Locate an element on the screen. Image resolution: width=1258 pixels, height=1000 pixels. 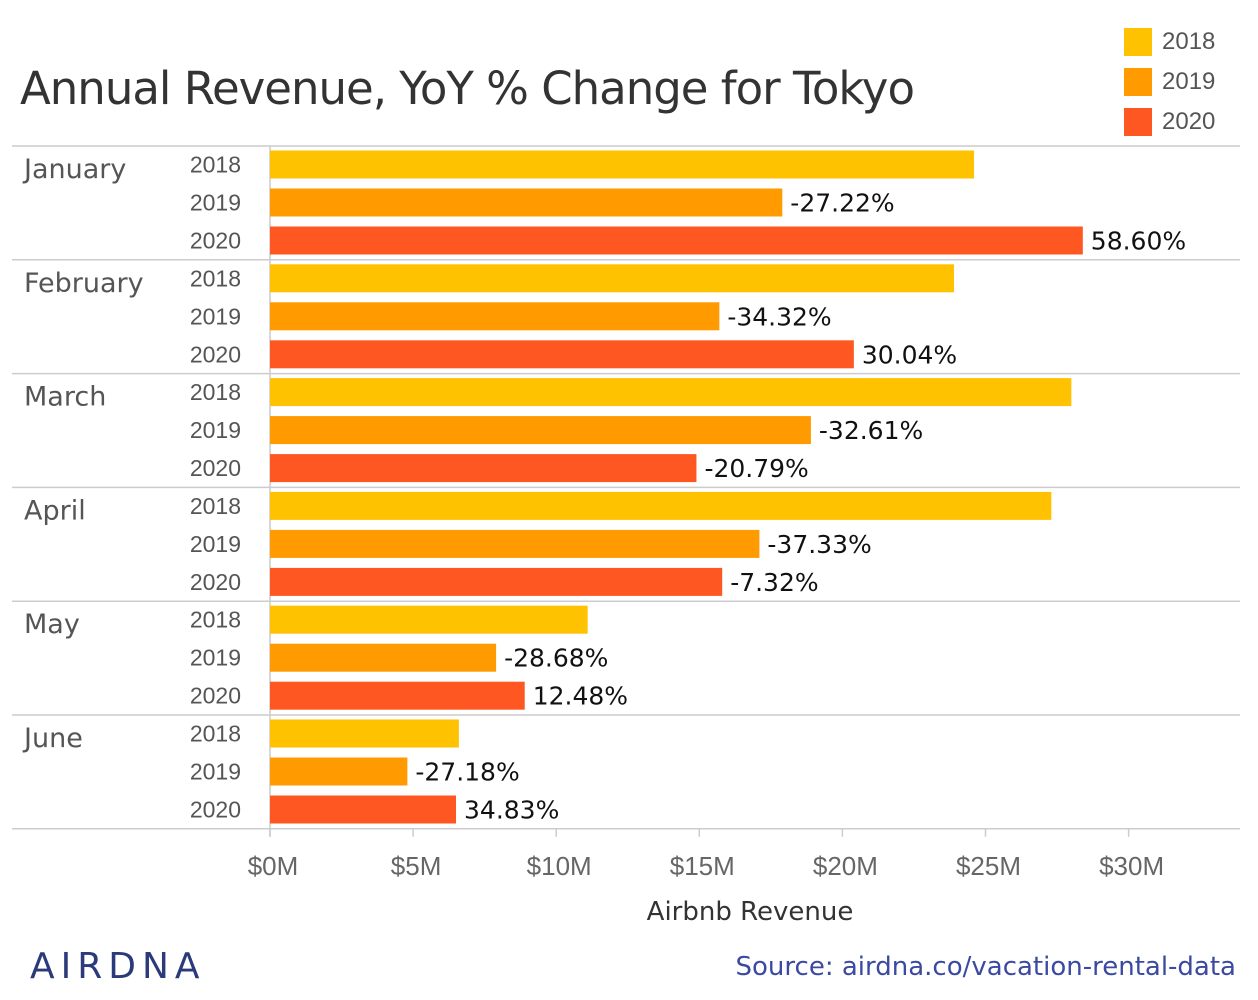
legend-swatch-2020 is located at coordinates (1138, 122).